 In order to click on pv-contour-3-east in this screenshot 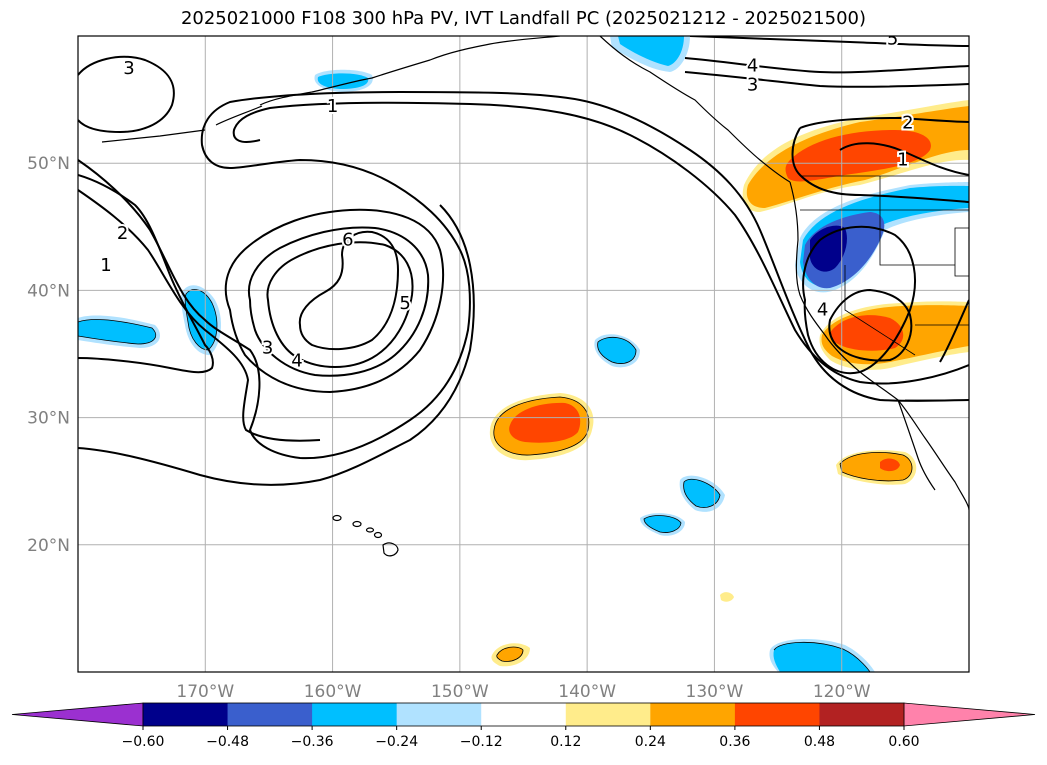, I will do `click(859, 300)`.